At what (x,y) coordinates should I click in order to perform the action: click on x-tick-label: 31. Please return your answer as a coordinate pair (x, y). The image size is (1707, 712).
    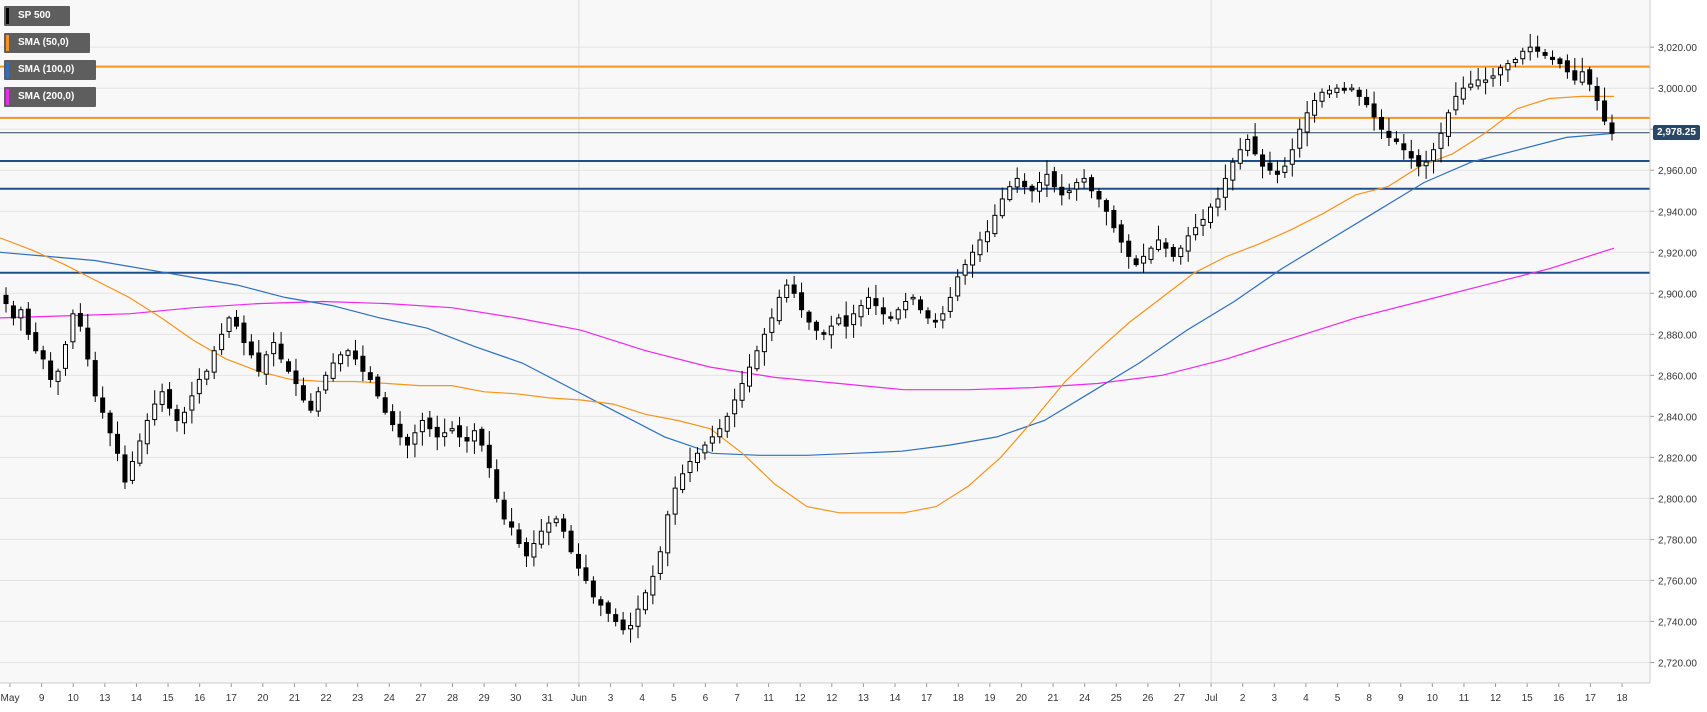
    Looking at the image, I should click on (548, 698).